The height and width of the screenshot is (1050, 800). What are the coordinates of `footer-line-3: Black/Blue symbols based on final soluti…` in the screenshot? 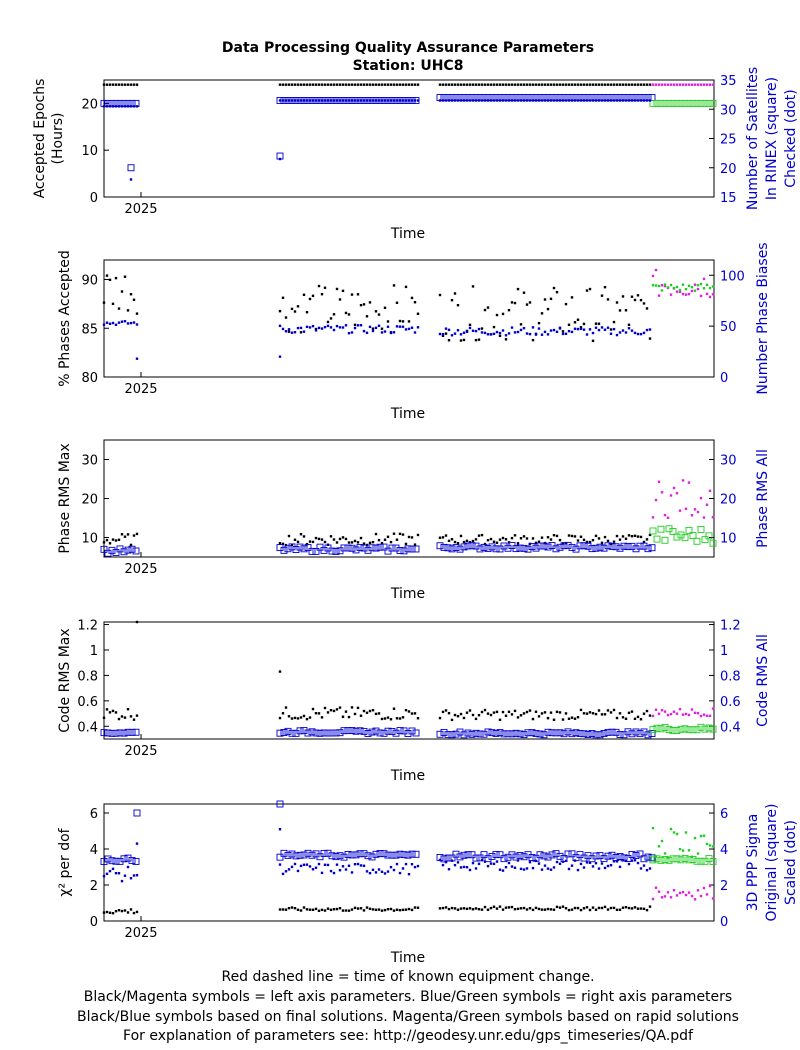 It's located at (408, 1017).